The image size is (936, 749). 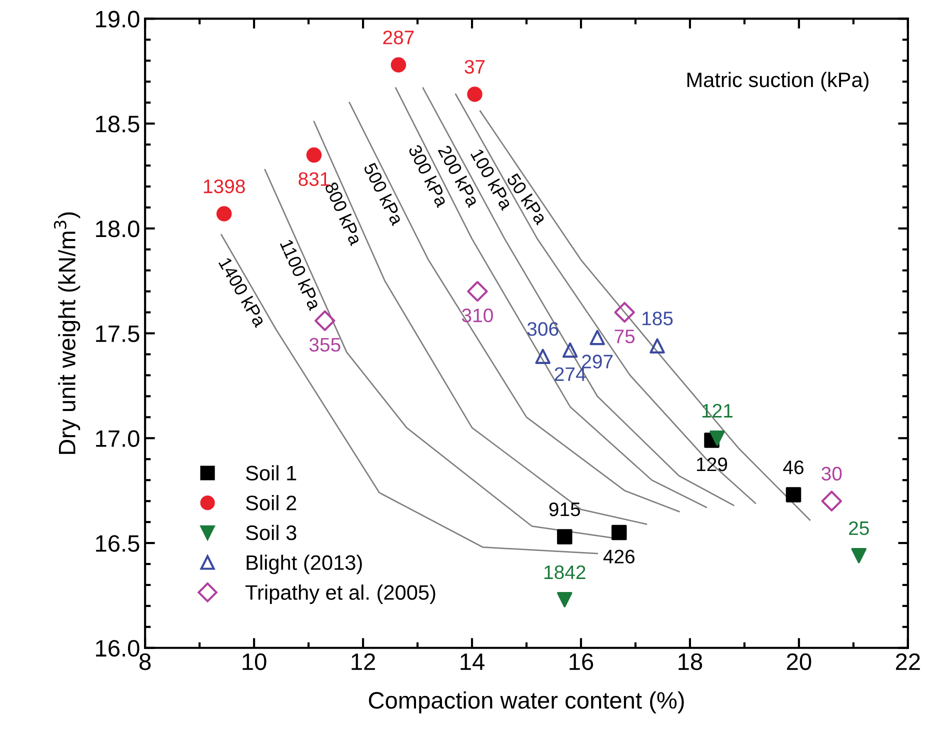 What do you see at coordinates (224, 186) in the screenshot?
I see `annotation: 1398` at bounding box center [224, 186].